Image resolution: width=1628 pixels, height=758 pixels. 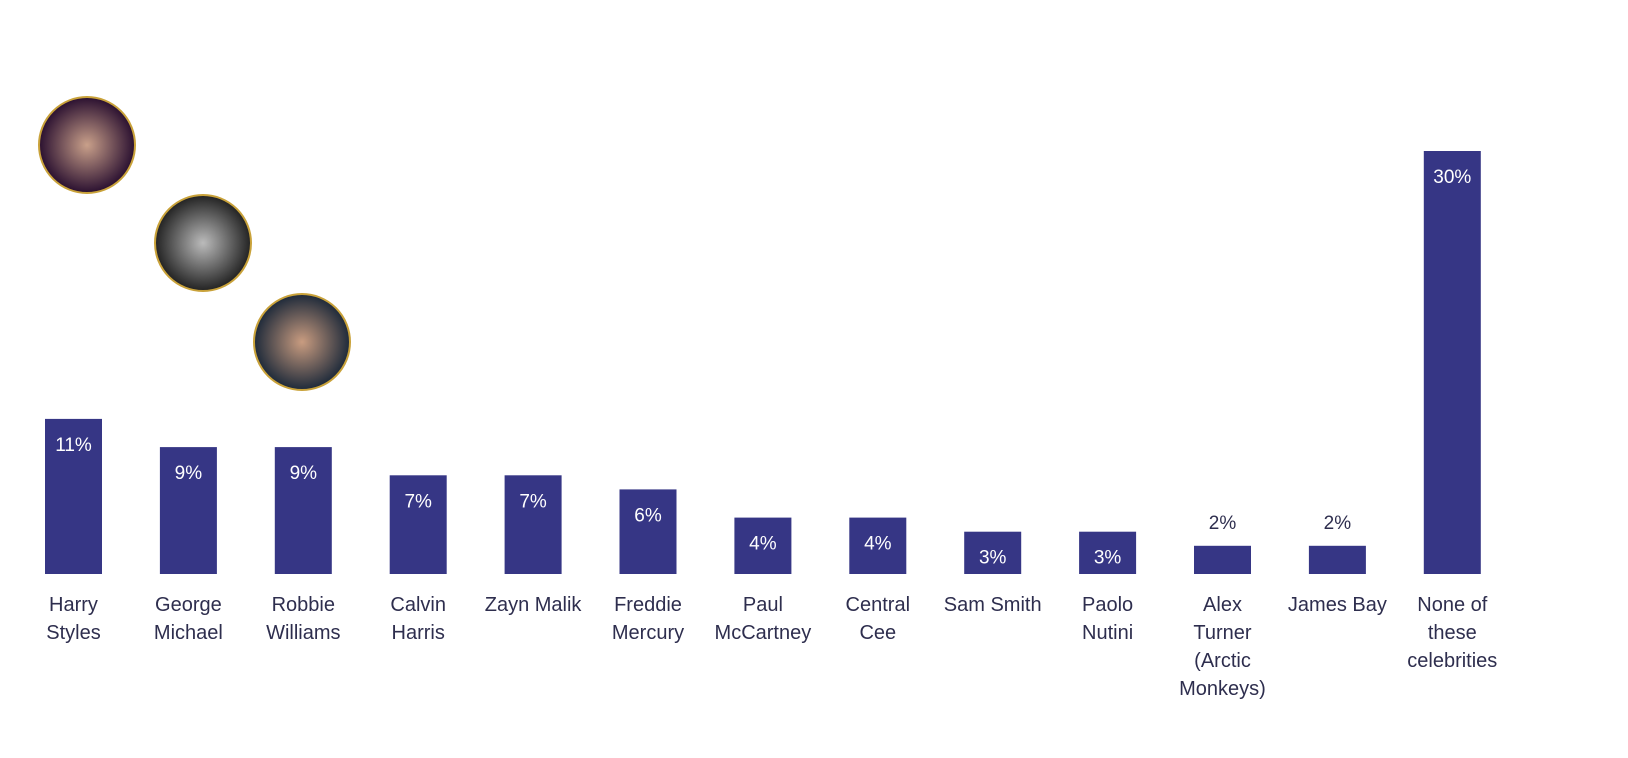 What do you see at coordinates (533, 605) in the screenshot?
I see `x-tick-label: Zayn Malik` at bounding box center [533, 605].